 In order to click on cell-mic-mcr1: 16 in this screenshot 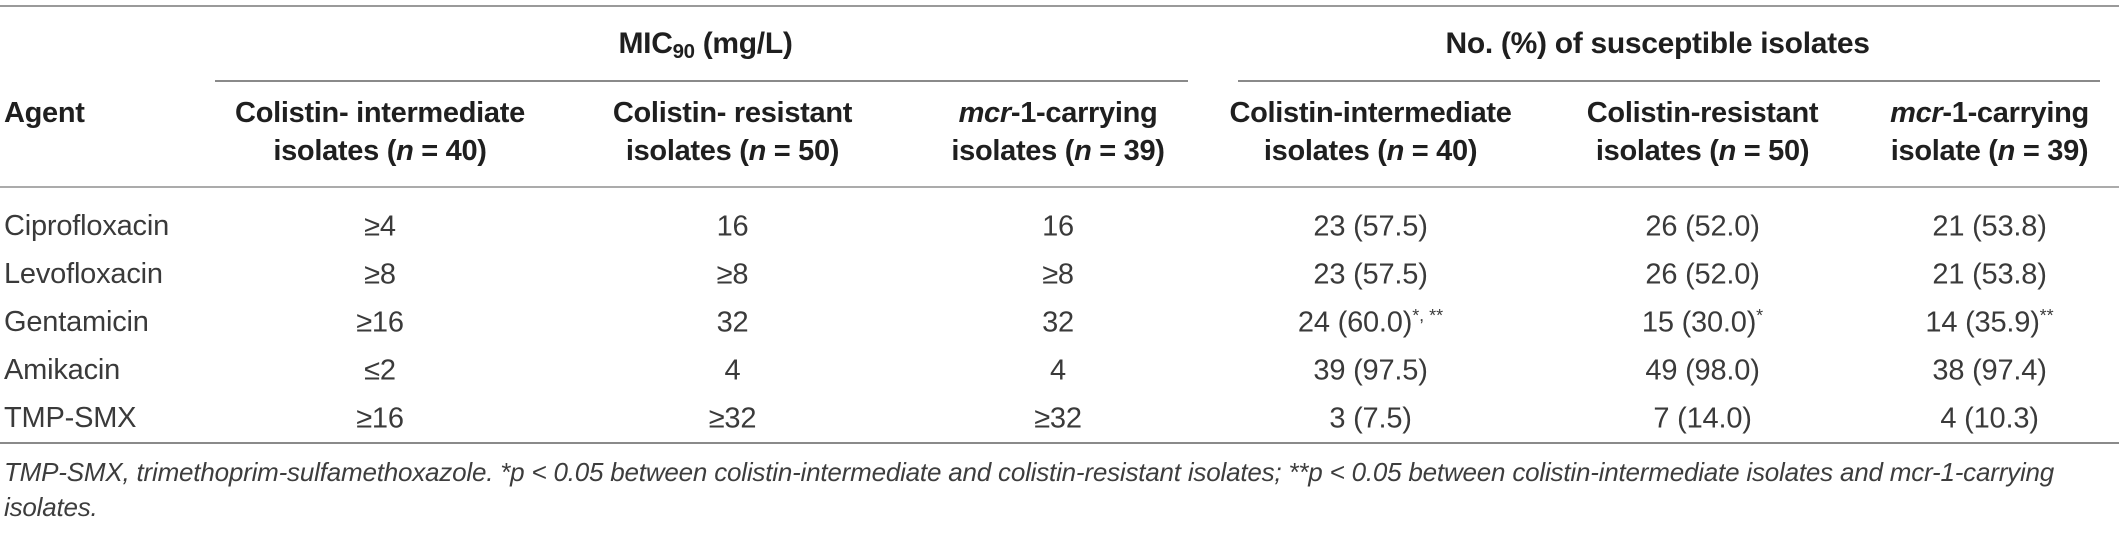, I will do `click(1058, 226)`.